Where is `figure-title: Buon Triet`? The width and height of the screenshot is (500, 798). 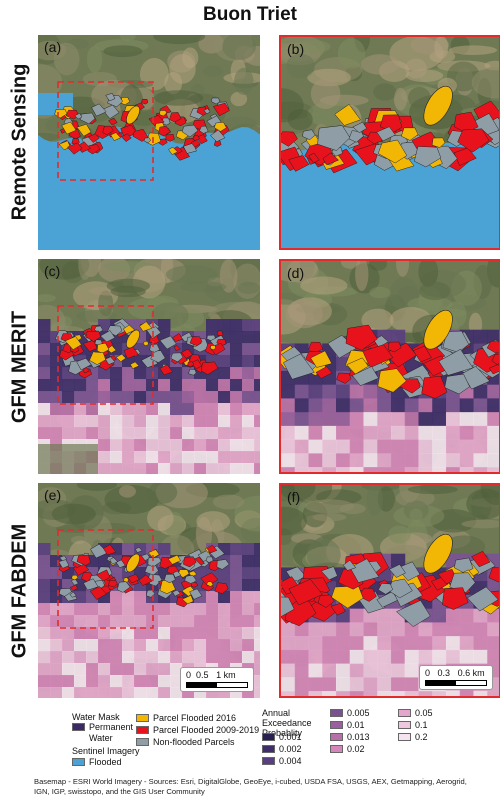
figure-title: Buon Triet is located at coordinates (250, 14).